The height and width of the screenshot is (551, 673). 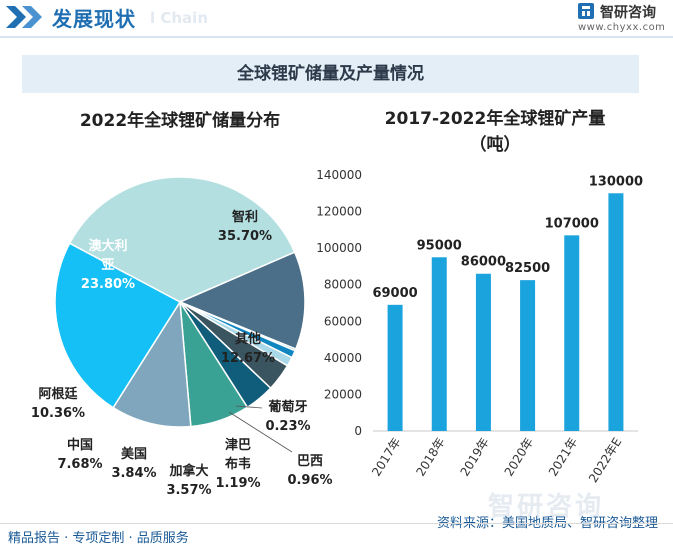 I want to click on pie-label: 美国 3.84%, so click(x=134, y=464).